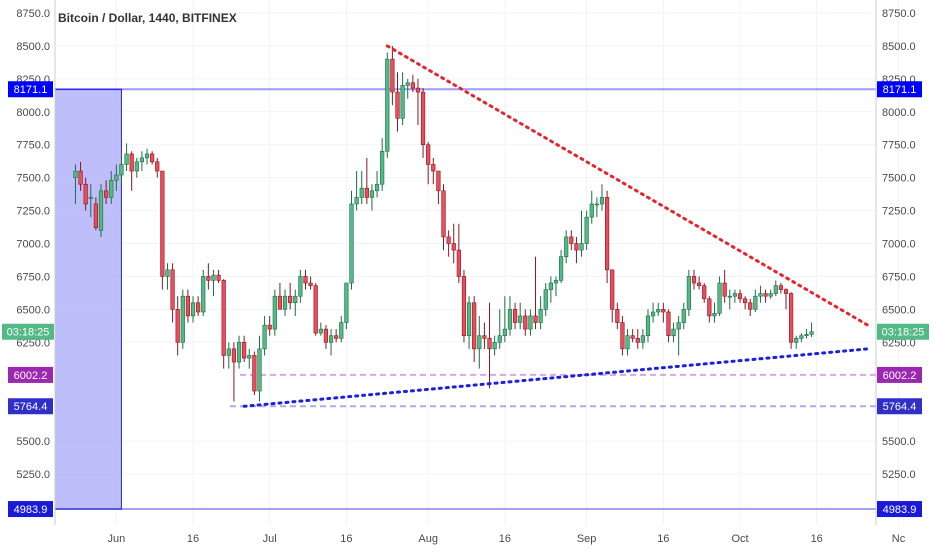 This screenshot has height=555, width=932. What do you see at coordinates (899, 146) in the screenshot?
I see `right-tick-label: 7750.0` at bounding box center [899, 146].